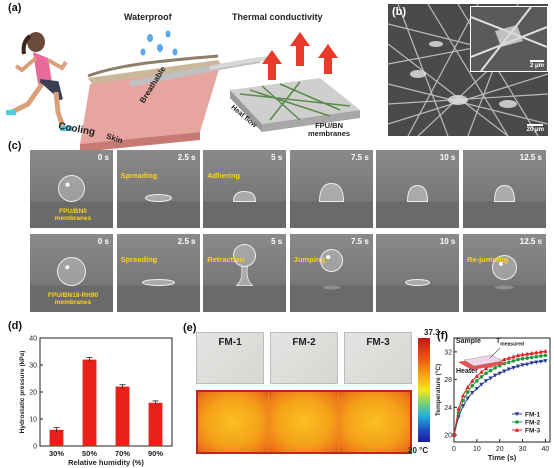  What do you see at coordinates (500, 449) in the screenshot?
I see `x-tick-label: 20` at bounding box center [500, 449].